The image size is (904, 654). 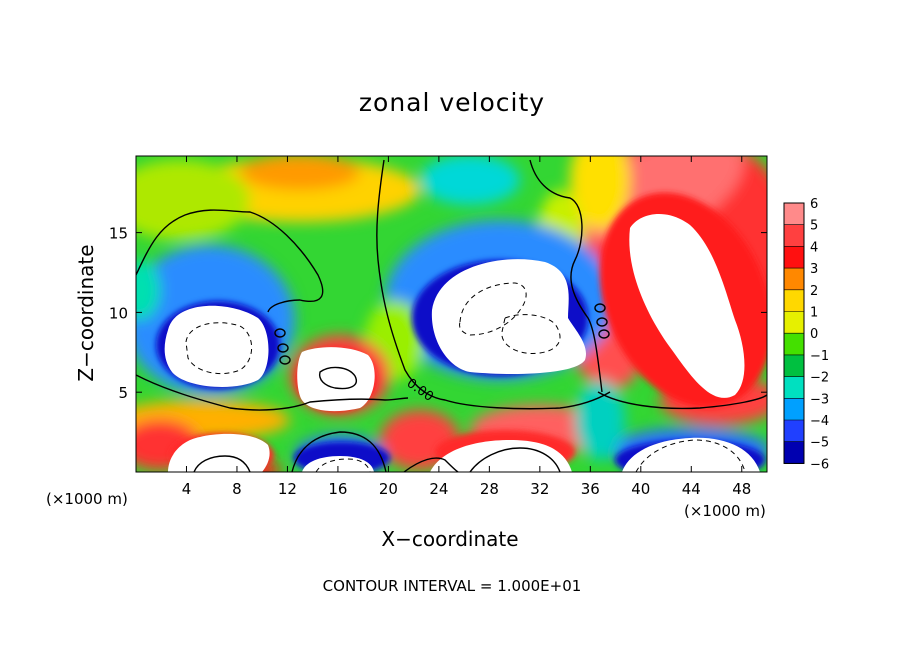 What do you see at coordinates (814, 334) in the screenshot?
I see `colorbar-label-6: 0` at bounding box center [814, 334].